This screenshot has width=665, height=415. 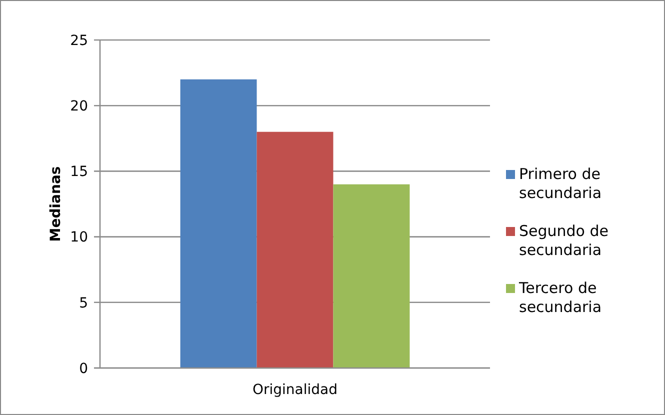 I want to click on y-tick-label: 20, so click(x=79, y=106).